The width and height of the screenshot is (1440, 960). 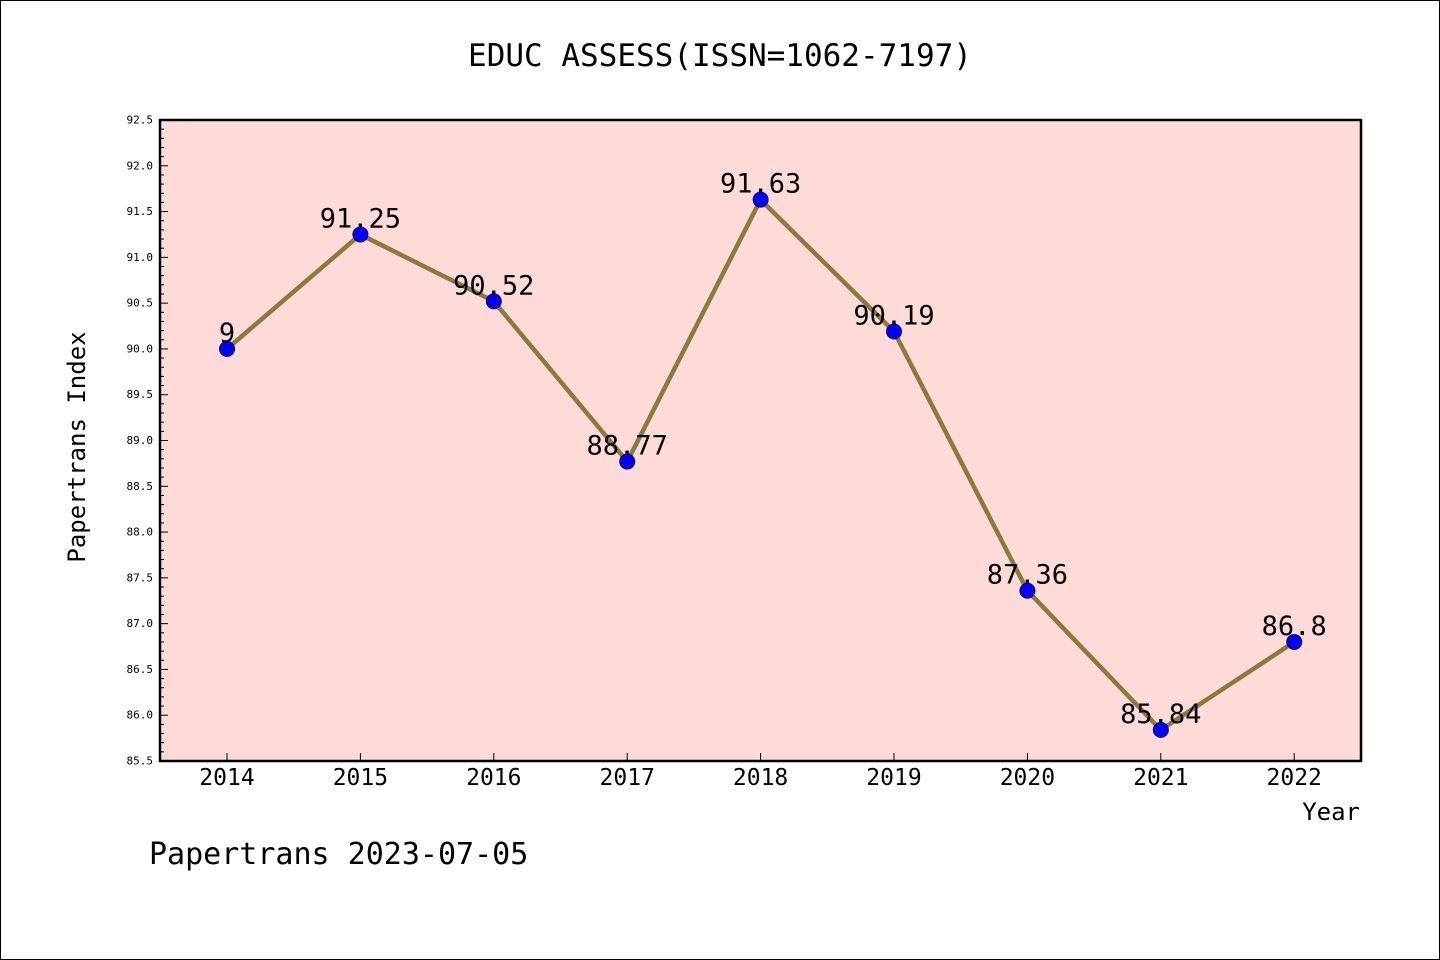 What do you see at coordinates (226, 778) in the screenshot?
I see `x-tick-label: 2014` at bounding box center [226, 778].